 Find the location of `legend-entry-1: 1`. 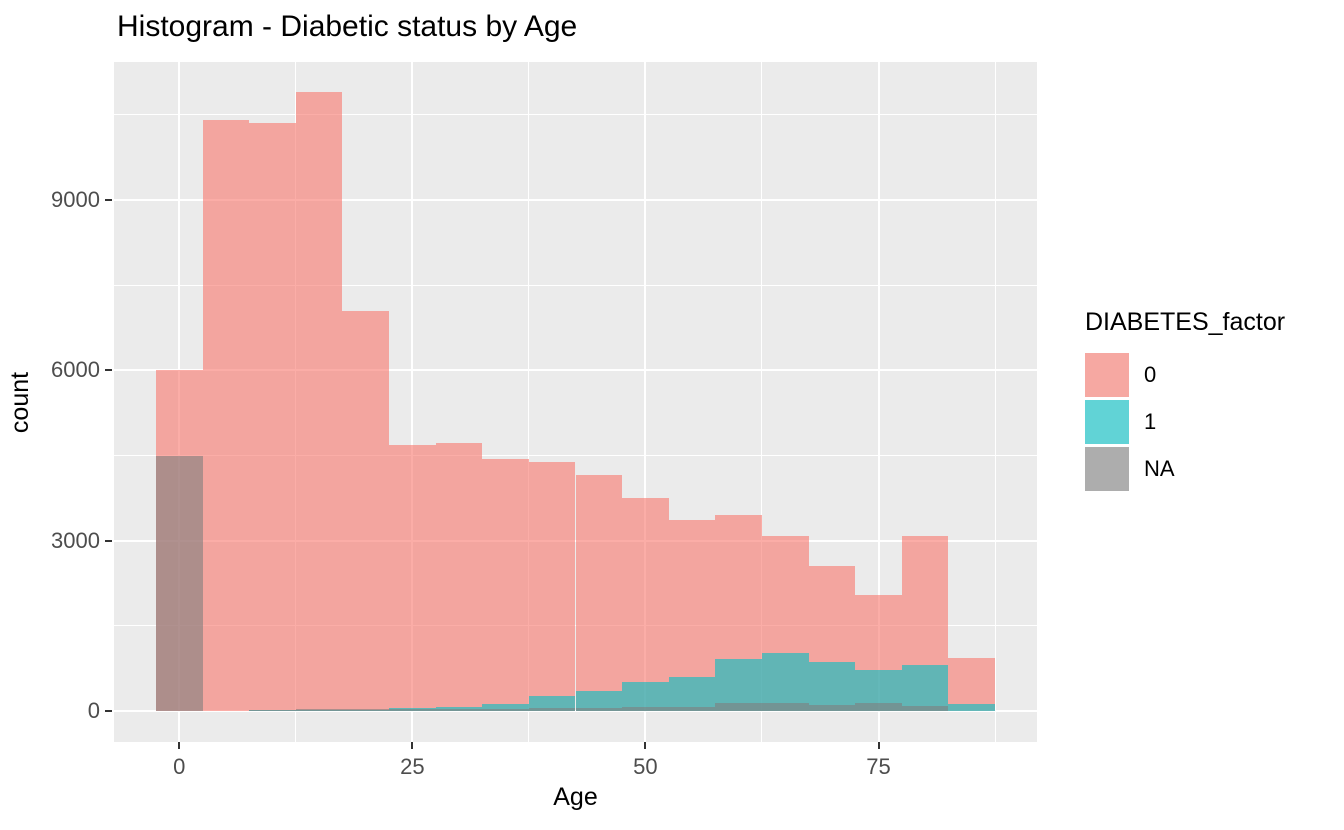

legend-entry-1: 1 is located at coordinates (1185, 422).